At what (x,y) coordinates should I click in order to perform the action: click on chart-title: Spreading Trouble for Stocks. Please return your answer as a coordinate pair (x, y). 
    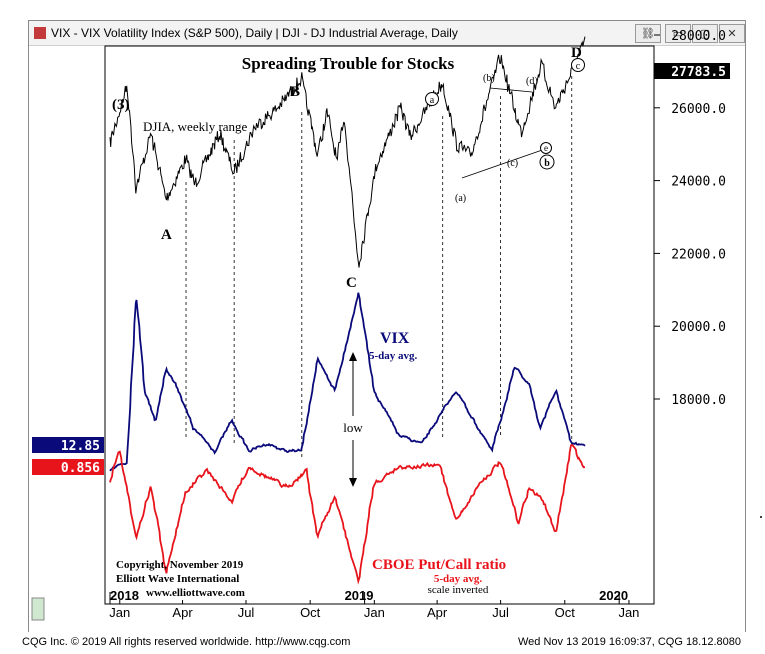
    Looking at the image, I should click on (348, 63).